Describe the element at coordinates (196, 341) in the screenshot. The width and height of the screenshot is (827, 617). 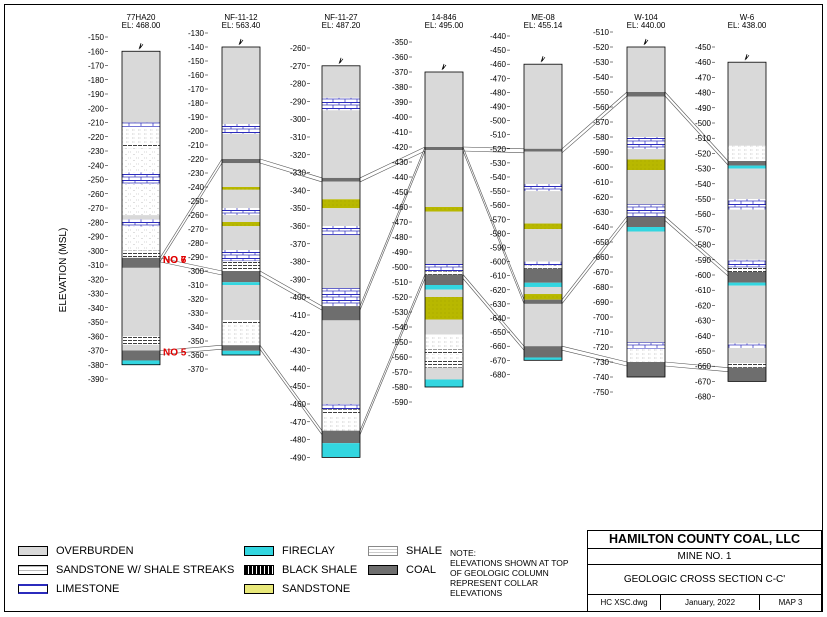
I see `elevation-tick-label: -350` at that location.